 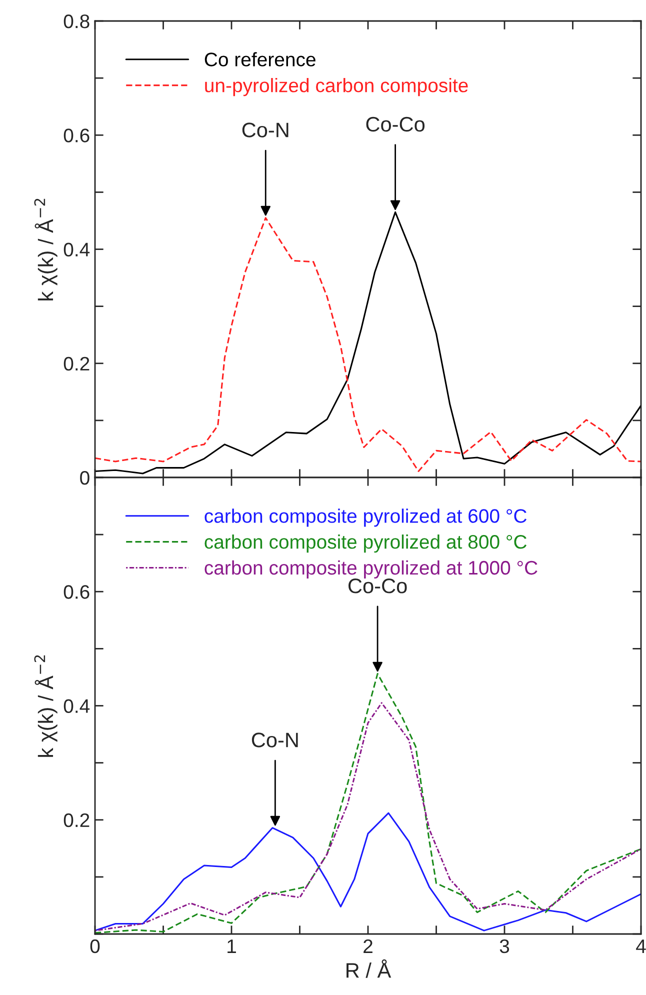 I want to click on legend-label: carbon composite pyrolized at 1000 °C, so click(x=371, y=569).